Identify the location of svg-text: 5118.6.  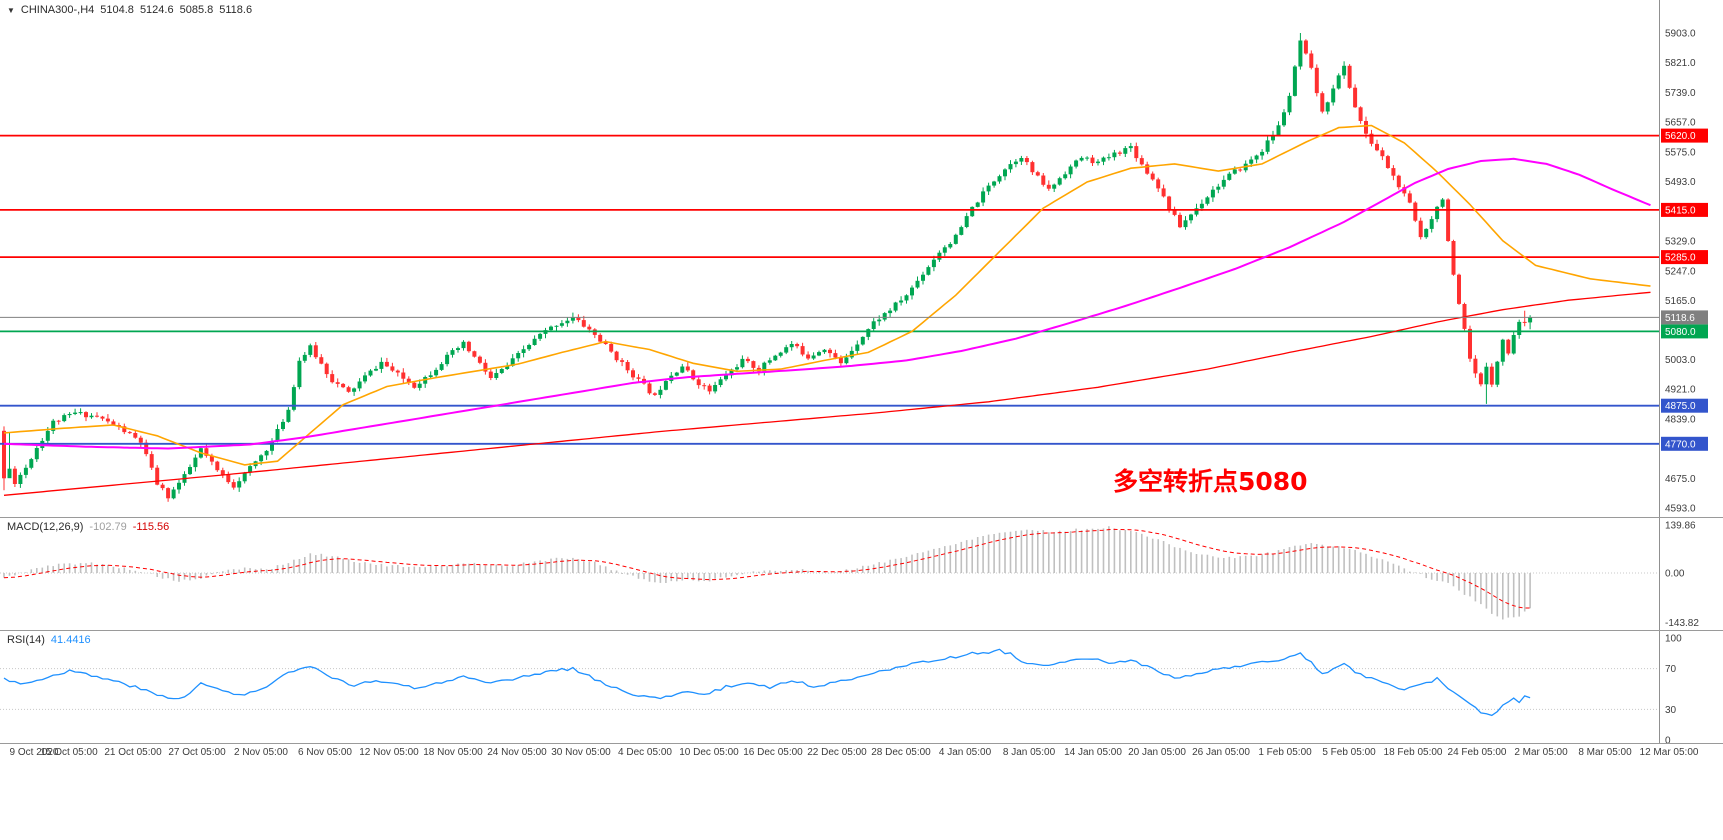
(1680, 318).